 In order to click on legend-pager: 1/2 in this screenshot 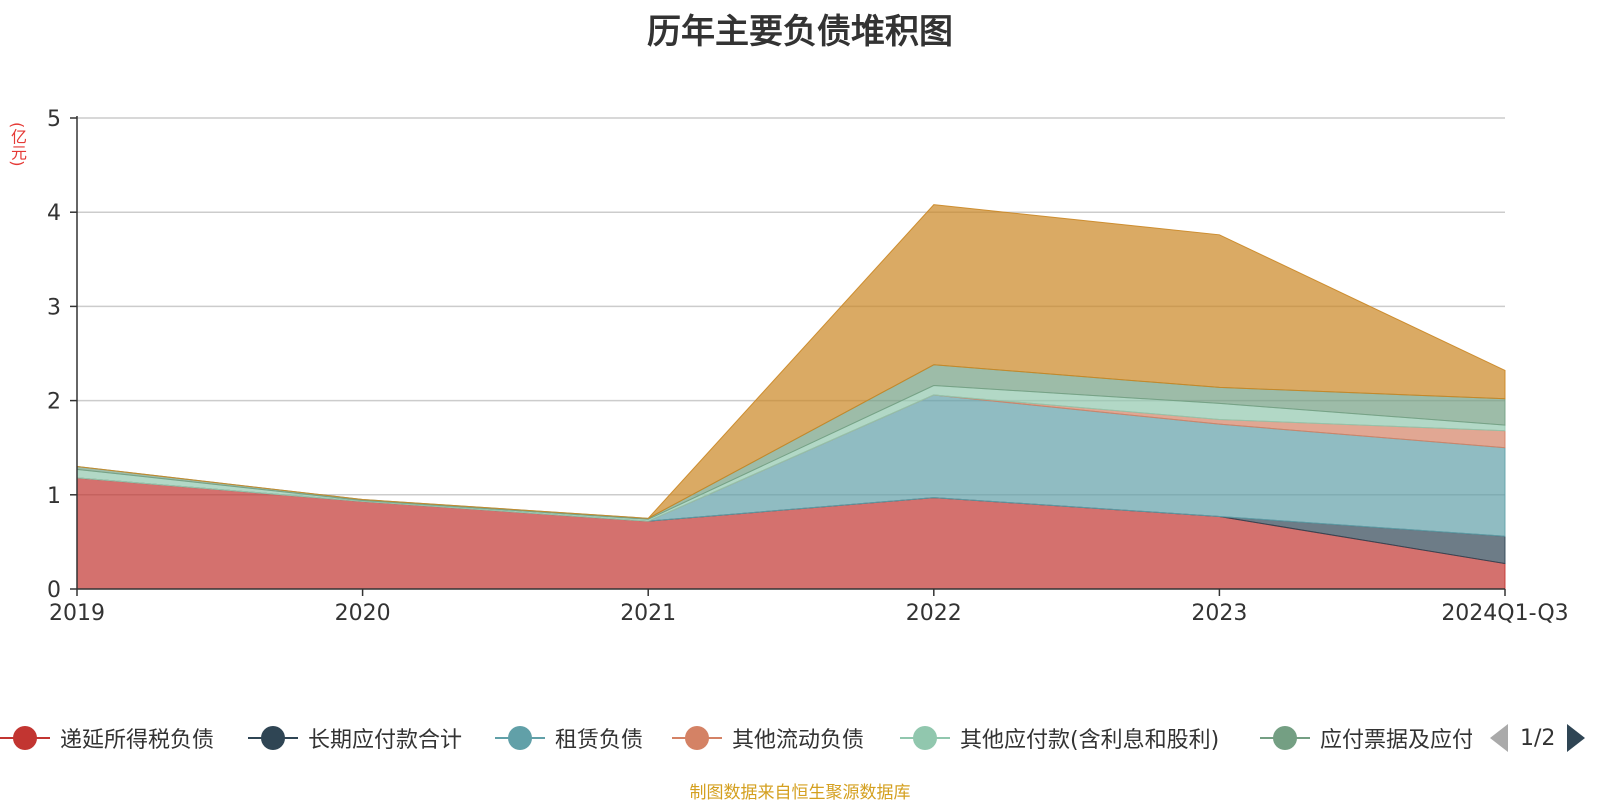, I will do `click(1538, 738)`.